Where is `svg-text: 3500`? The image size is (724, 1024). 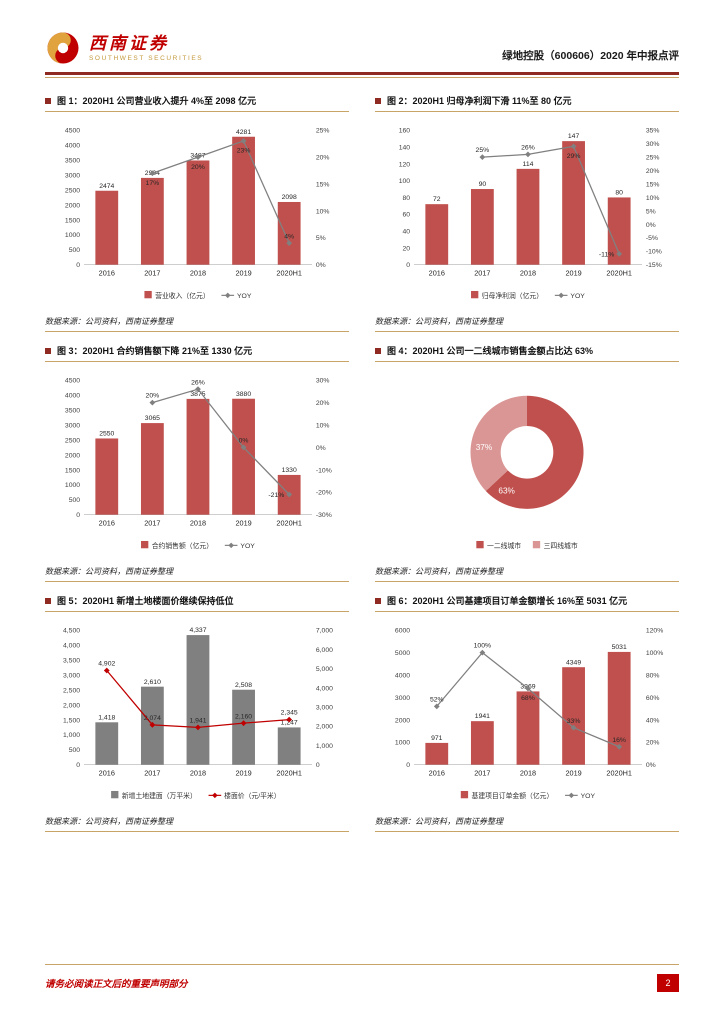 svg-text: 3500 is located at coordinates (72, 161).